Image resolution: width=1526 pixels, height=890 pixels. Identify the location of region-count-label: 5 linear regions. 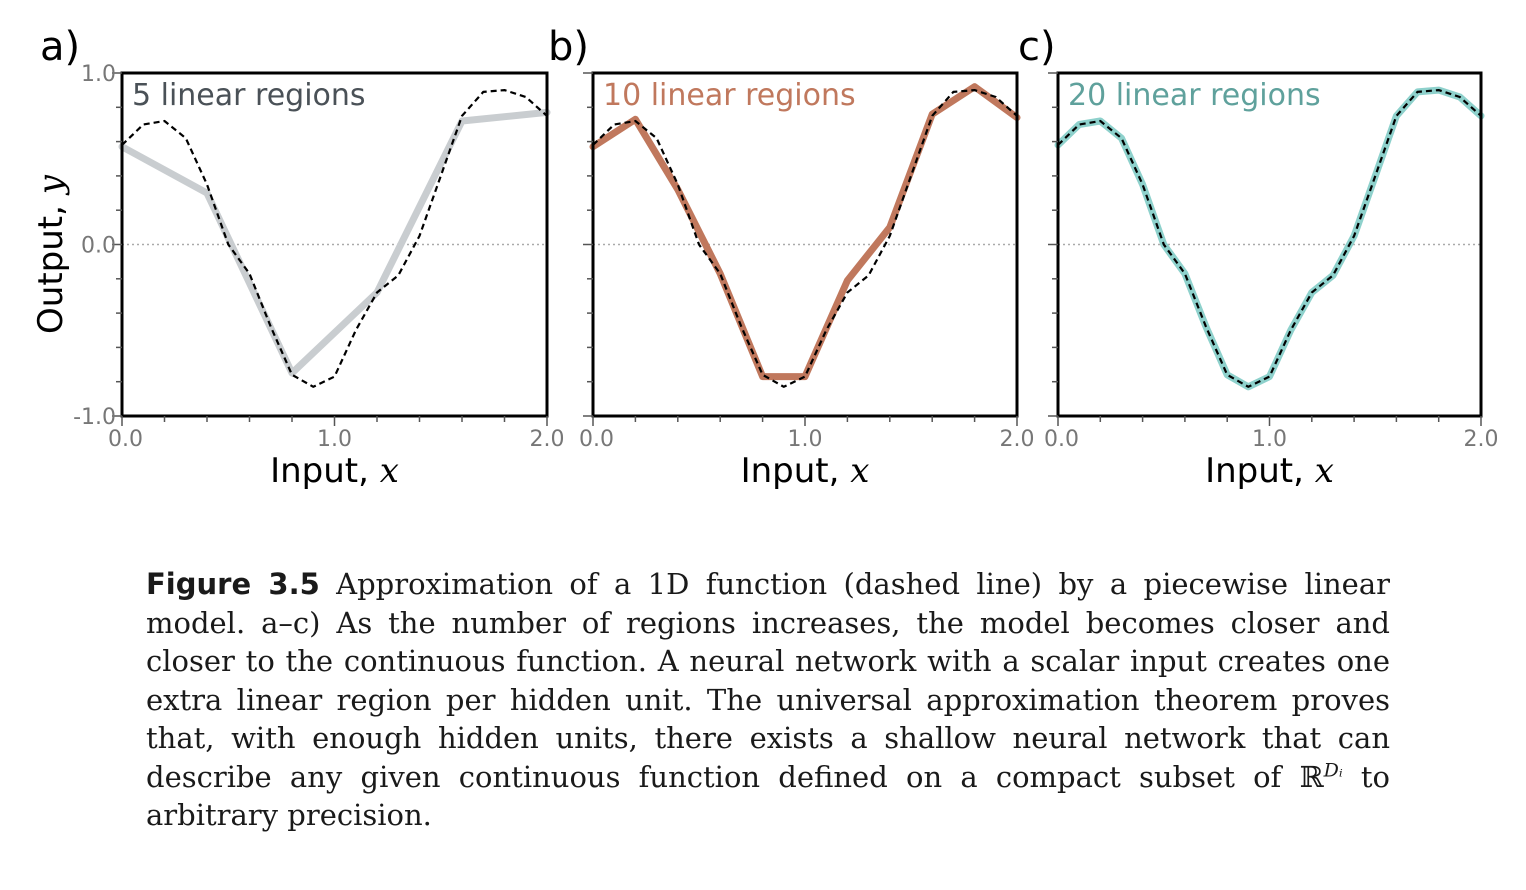
(249, 95).